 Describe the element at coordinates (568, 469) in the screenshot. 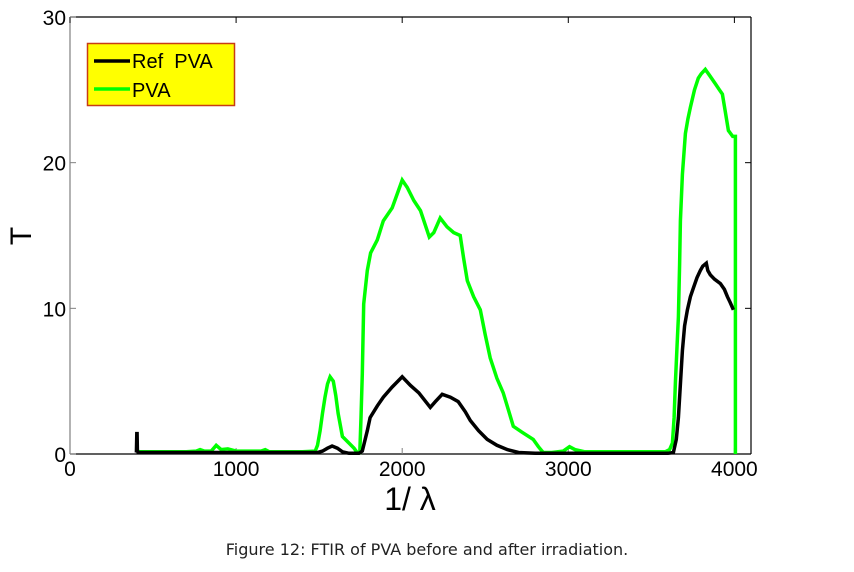

I see `x-tick-label: 3000` at that location.